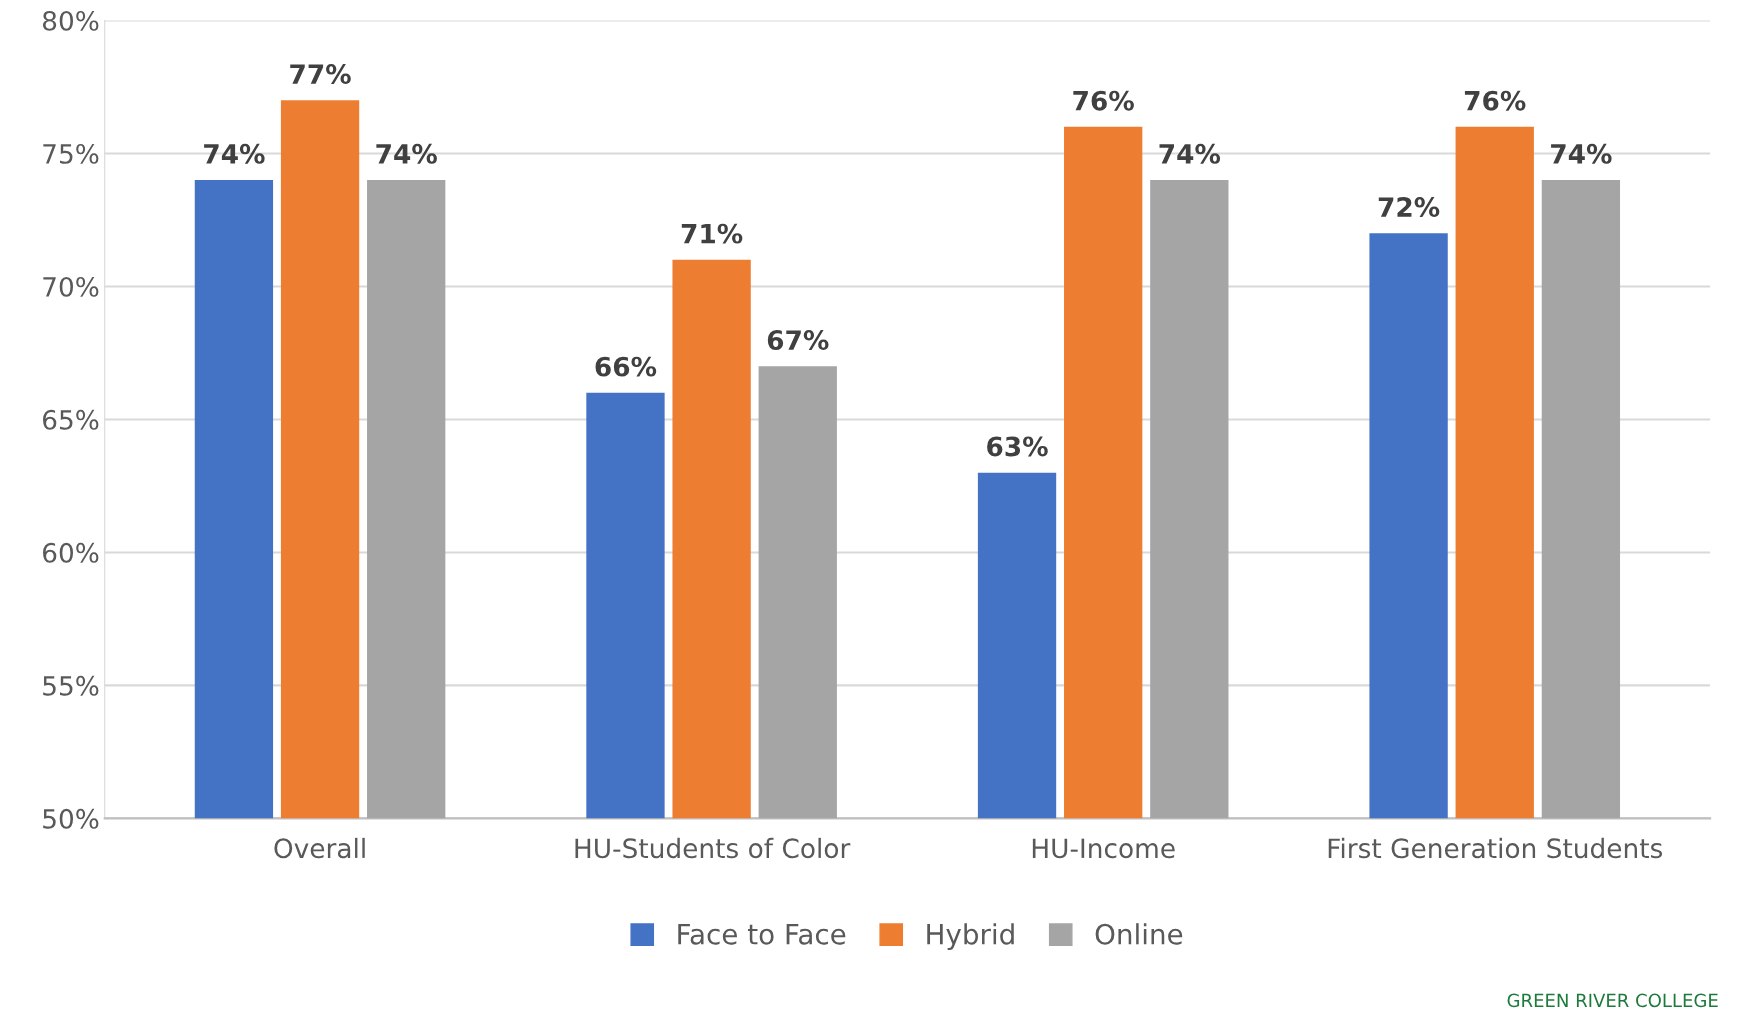  What do you see at coordinates (1103, 848) in the screenshot?
I see `x-tick-label: HU-Income` at bounding box center [1103, 848].